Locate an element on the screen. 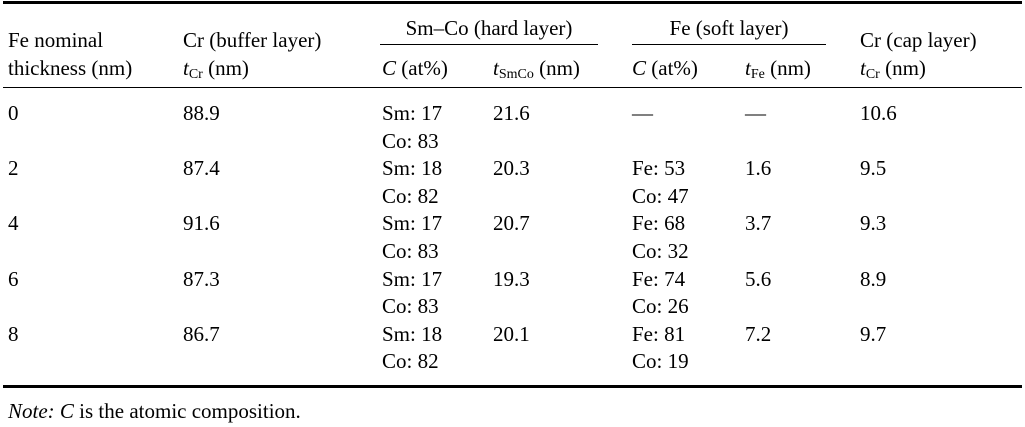  note-label: Note: is located at coordinates (31, 411).